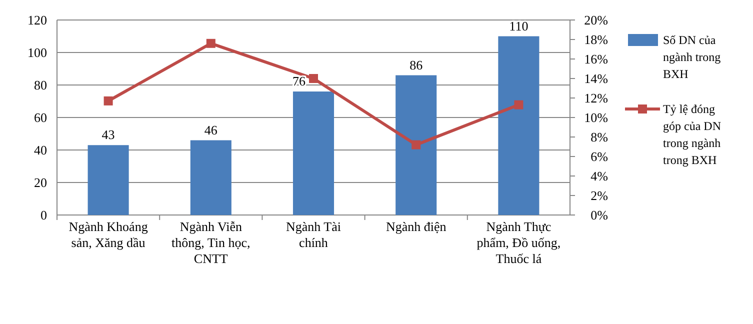  Describe the element at coordinates (596, 59) in the screenshot. I see `y2-tick-label: 16%` at that location.